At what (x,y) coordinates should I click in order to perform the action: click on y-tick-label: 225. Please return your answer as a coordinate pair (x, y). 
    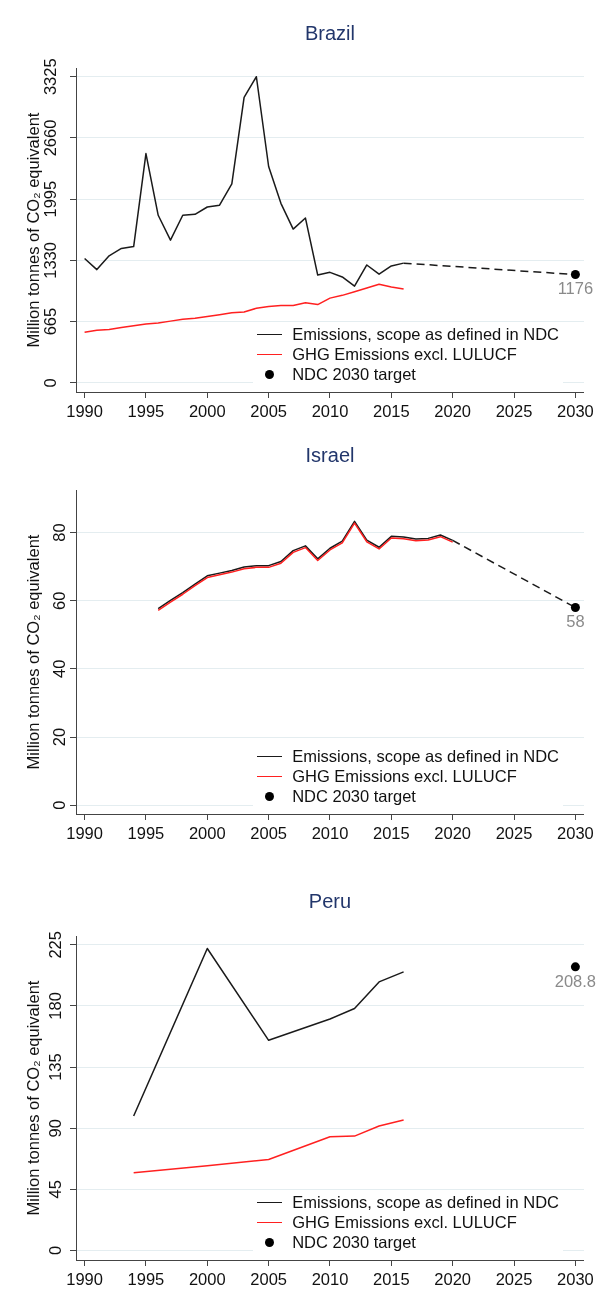
    Looking at the image, I should click on (54, 945).